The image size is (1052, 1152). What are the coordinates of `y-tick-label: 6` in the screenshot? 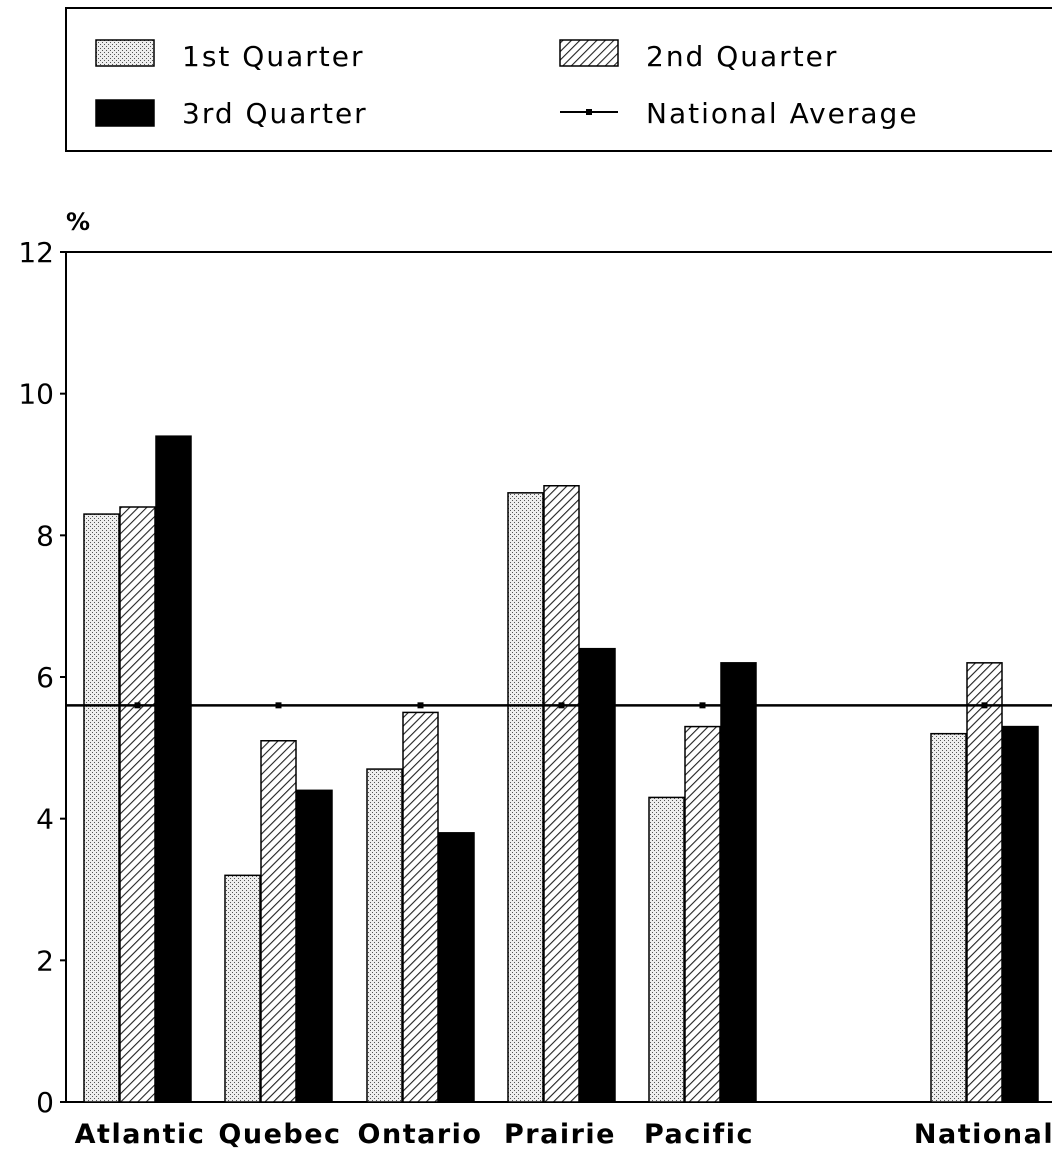 It's located at (45, 677).